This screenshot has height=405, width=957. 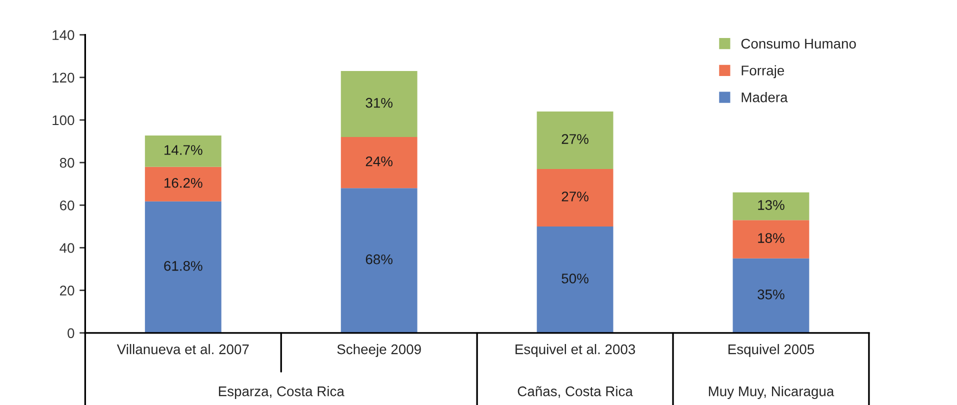 I want to click on y-tick-label: 120, so click(x=63, y=77).